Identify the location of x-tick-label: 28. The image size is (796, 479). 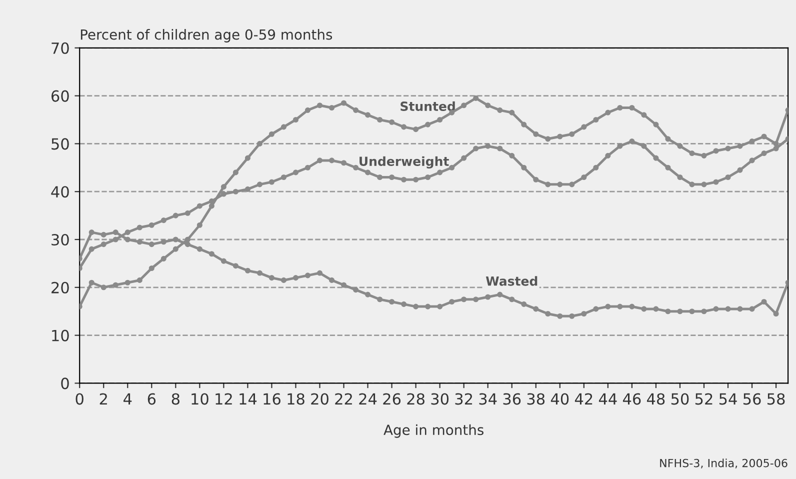
(415, 399).